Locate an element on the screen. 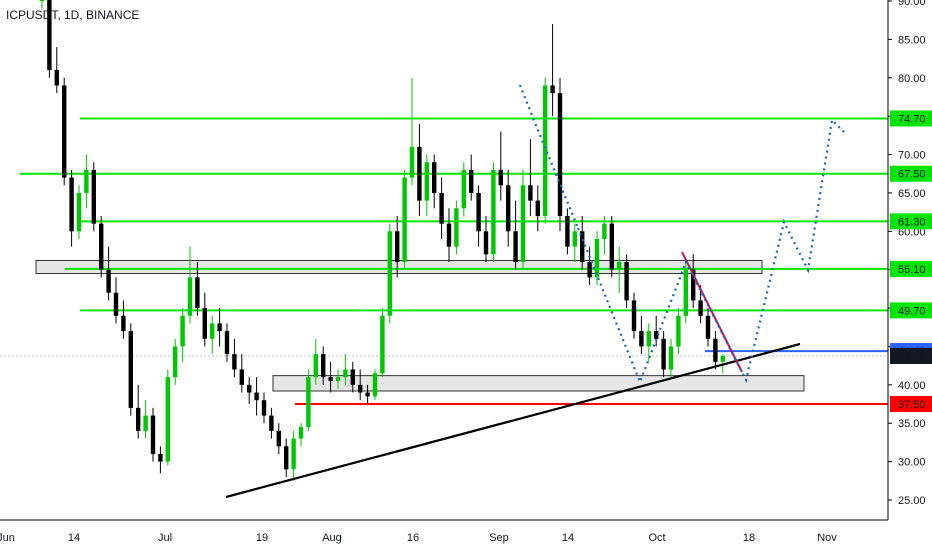  time-tick-label: 14 is located at coordinates (74, 538).